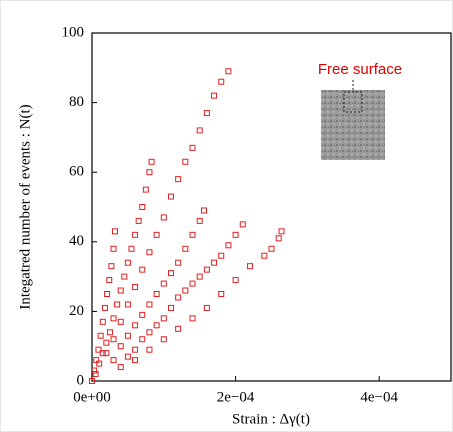  I want to click on x-tick-label: 0e+00, so click(92, 397).